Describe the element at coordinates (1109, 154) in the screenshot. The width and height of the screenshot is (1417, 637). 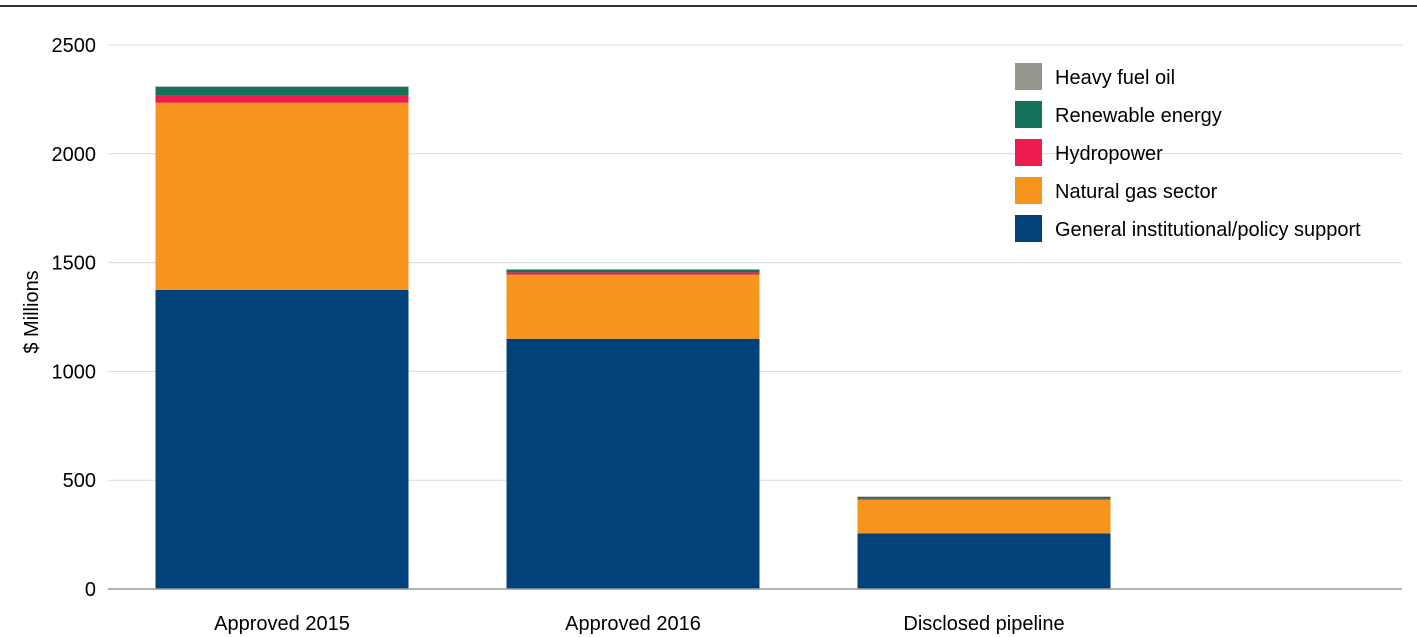
I see `legend-label: Hydropower` at that location.